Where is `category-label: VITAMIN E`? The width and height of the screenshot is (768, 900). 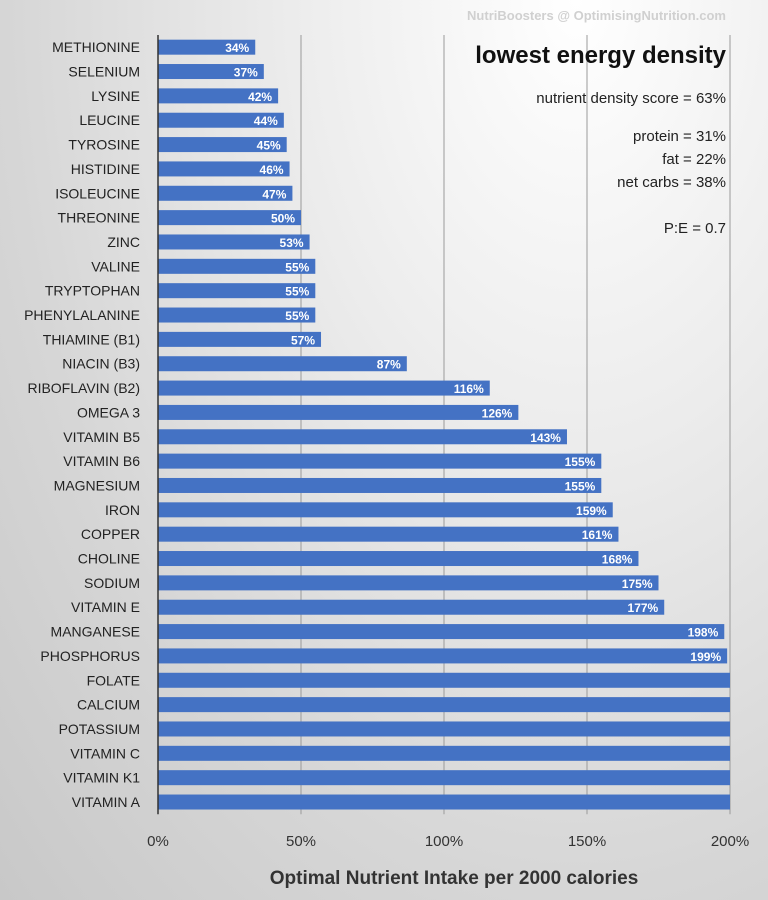
category-label: VITAMIN E is located at coordinates (105, 607).